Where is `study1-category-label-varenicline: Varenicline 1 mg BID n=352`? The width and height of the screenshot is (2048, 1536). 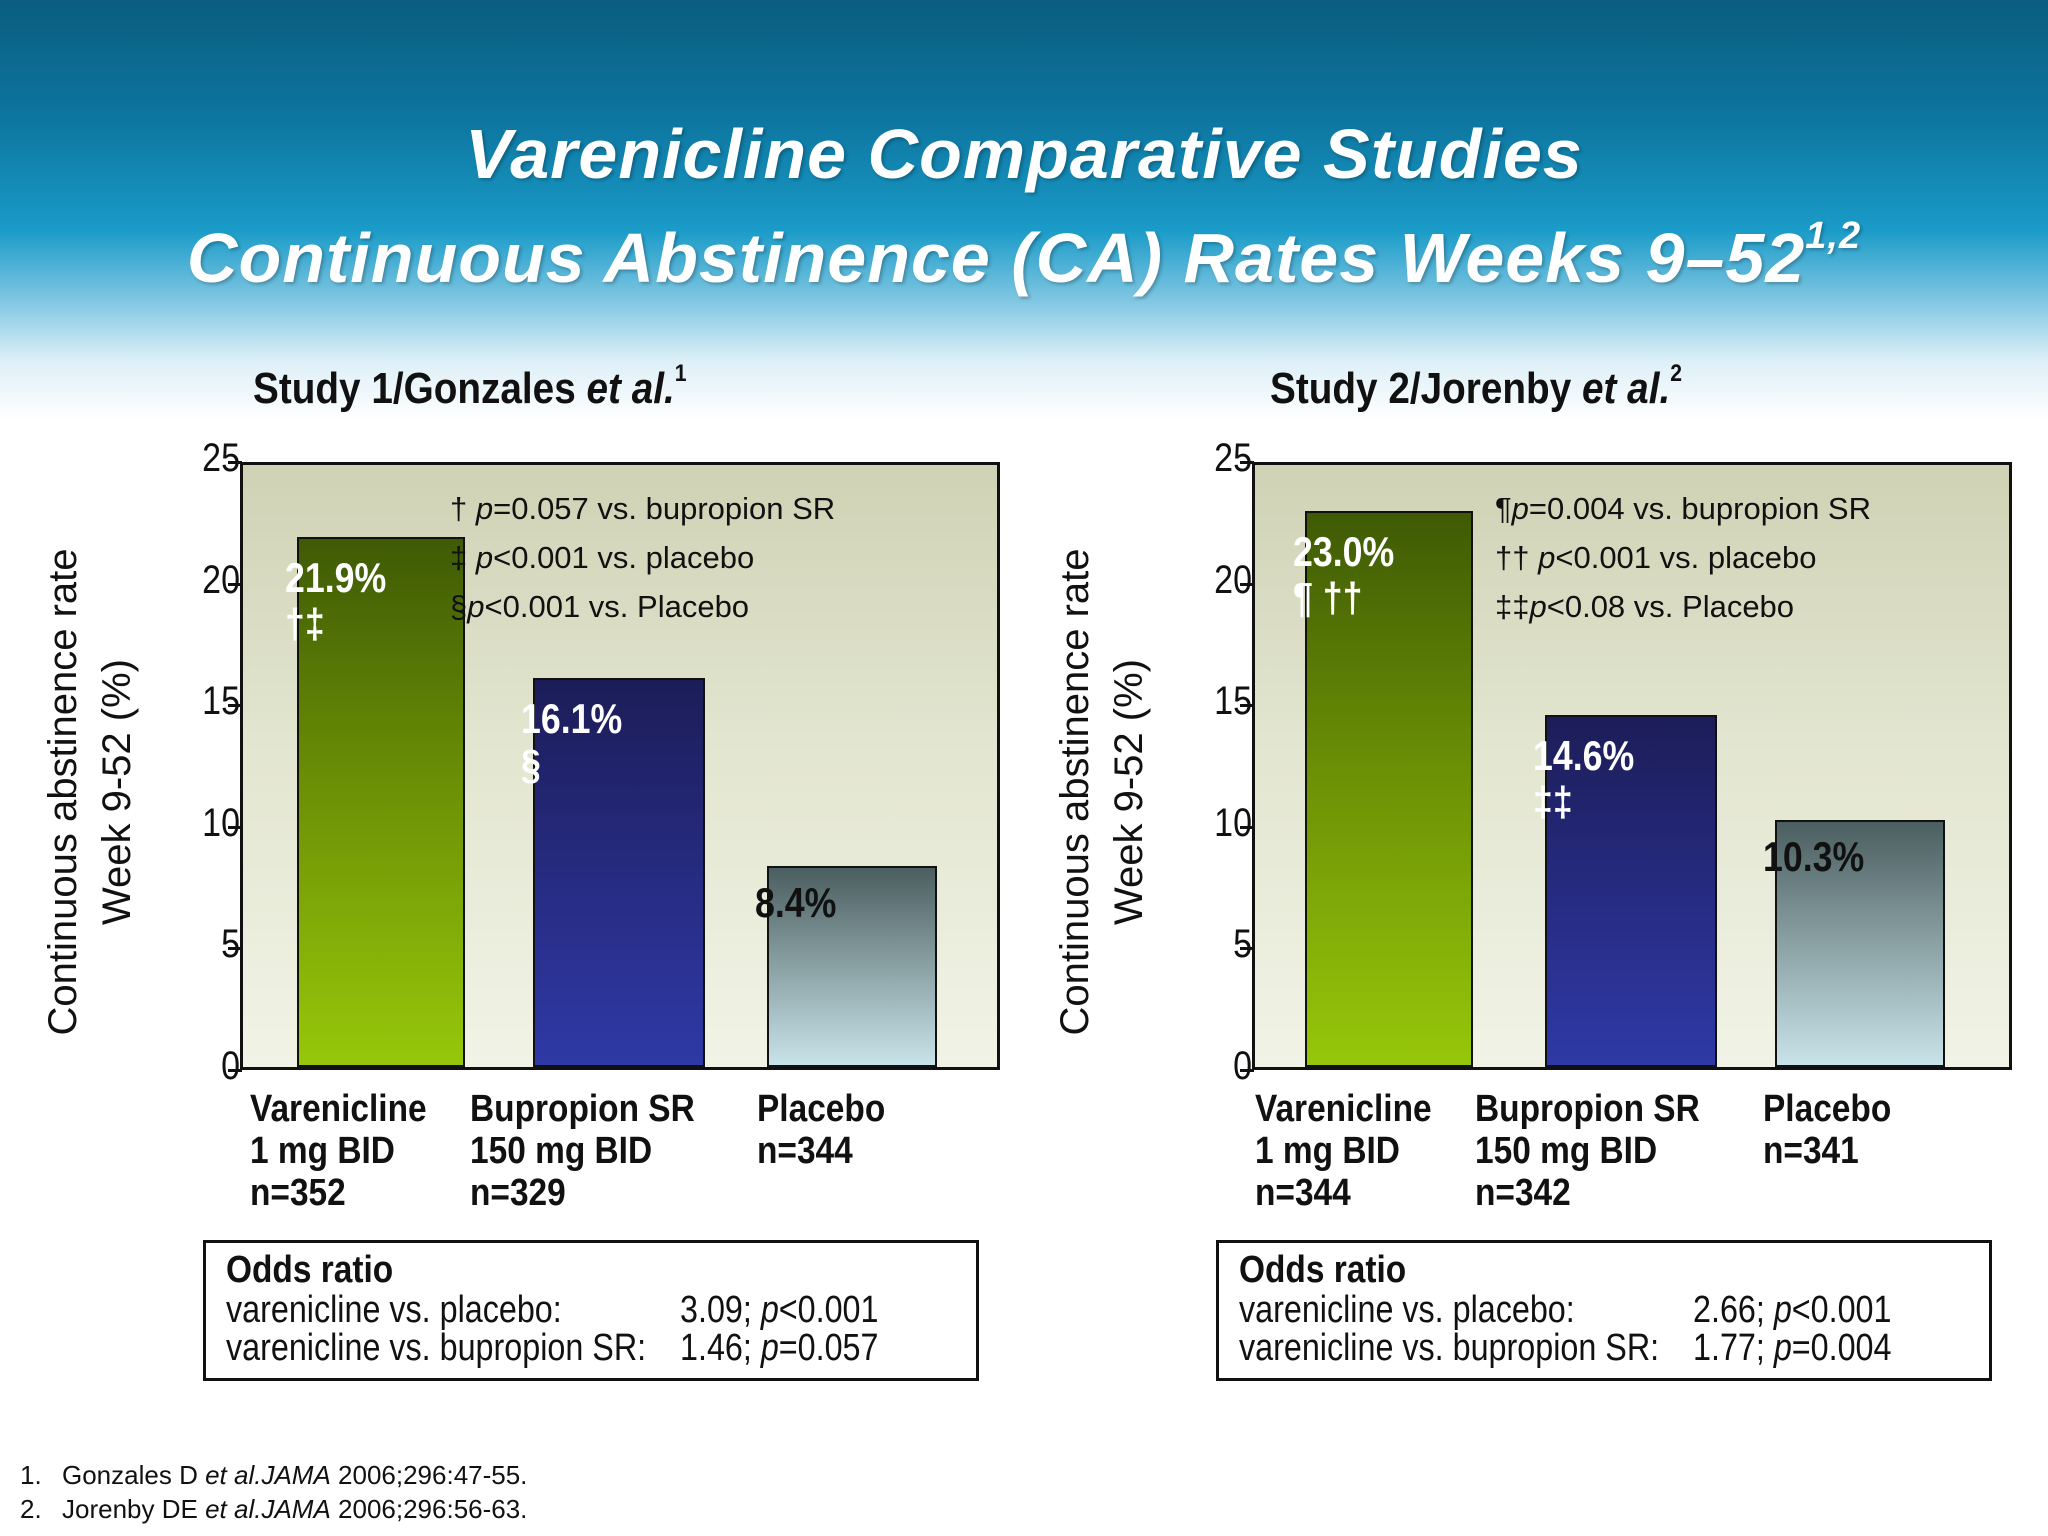 study1-category-label-varenicline: Varenicline 1 mg BID n=352 is located at coordinates (338, 1151).